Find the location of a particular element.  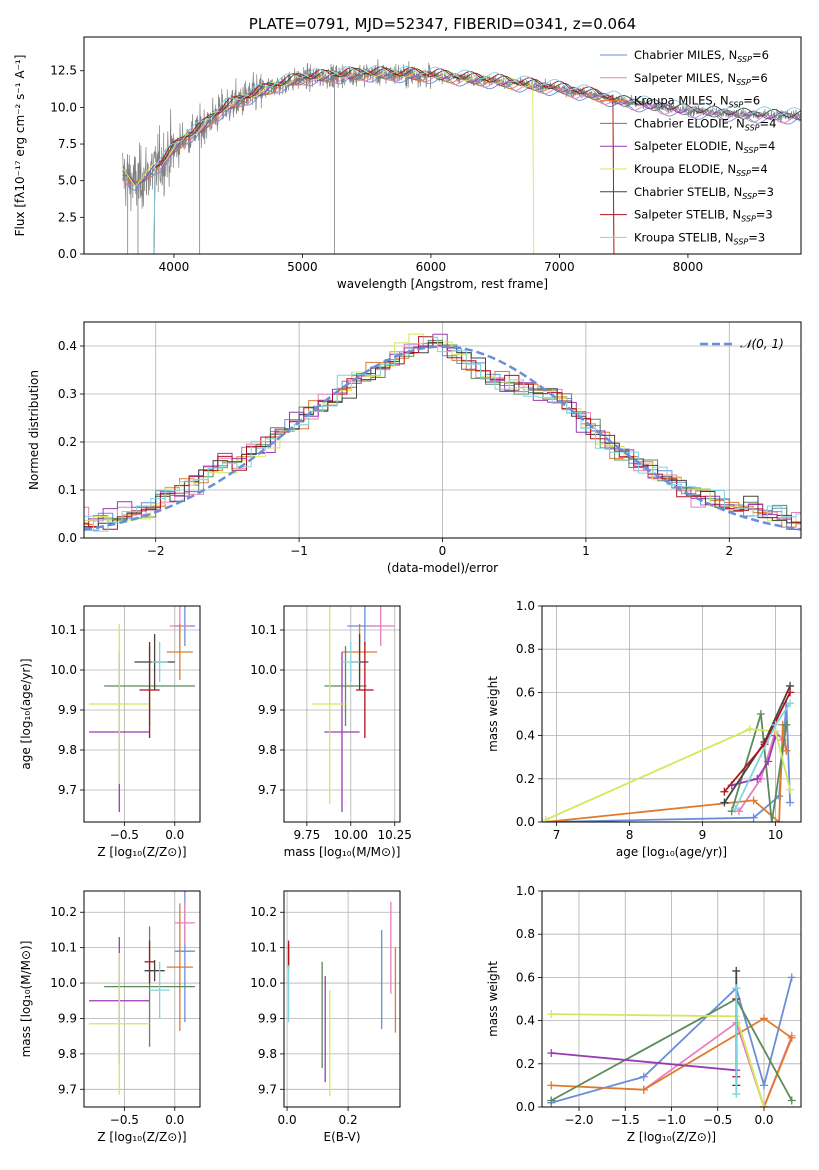

y-tick-label: 9.8 is located at coordinates (67, 750).